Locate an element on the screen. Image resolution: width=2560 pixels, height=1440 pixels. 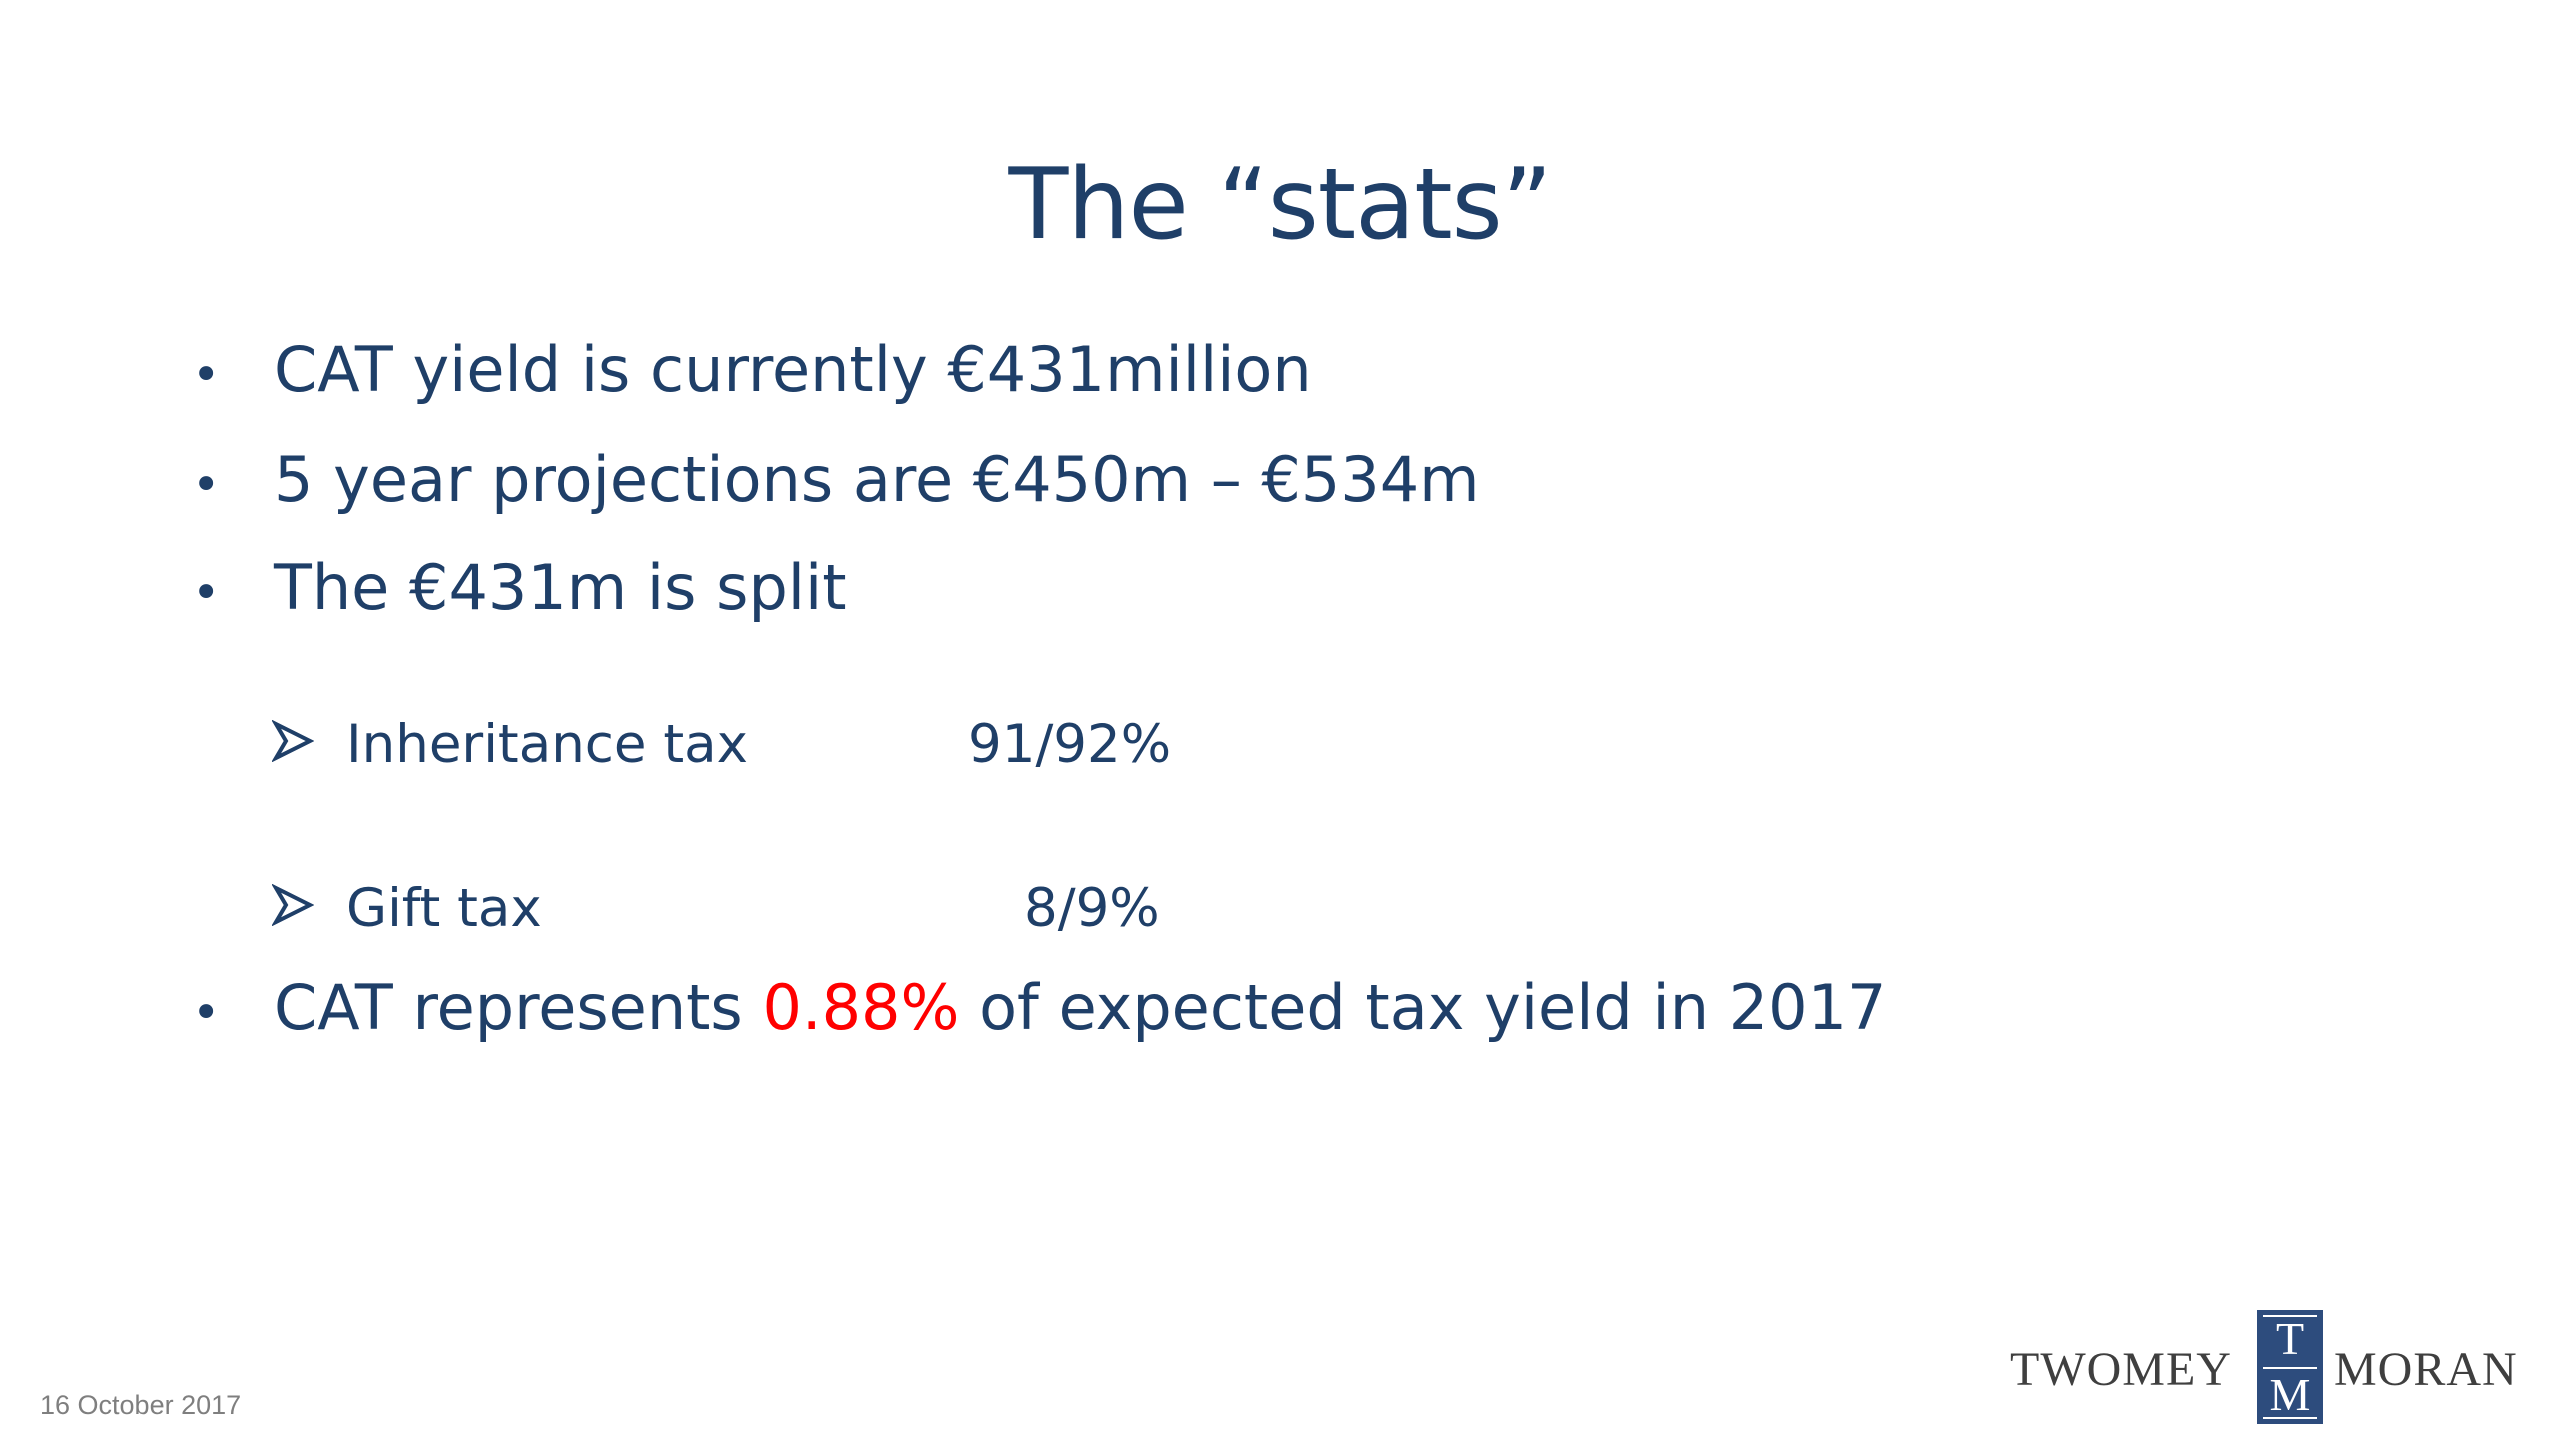
bullet-text: CAT yield is currently €431million is located at coordinates (793, 369).